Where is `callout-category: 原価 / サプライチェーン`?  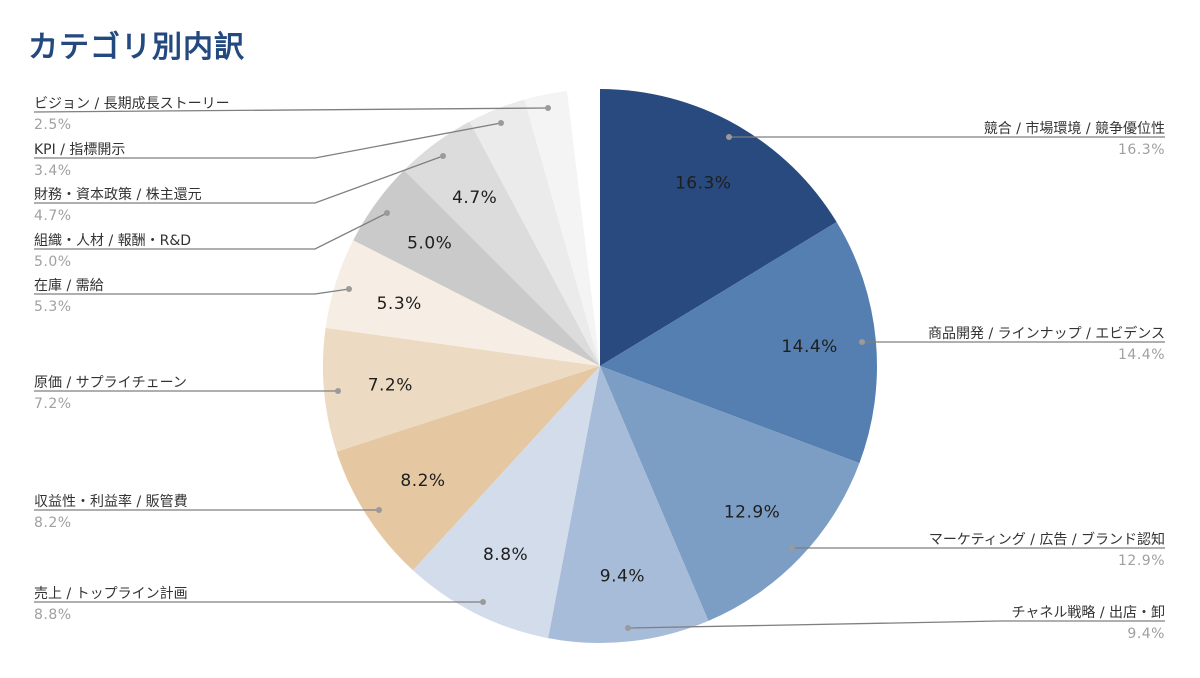
callout-category: 原価 / サプライチェーン is located at coordinates (110, 383).